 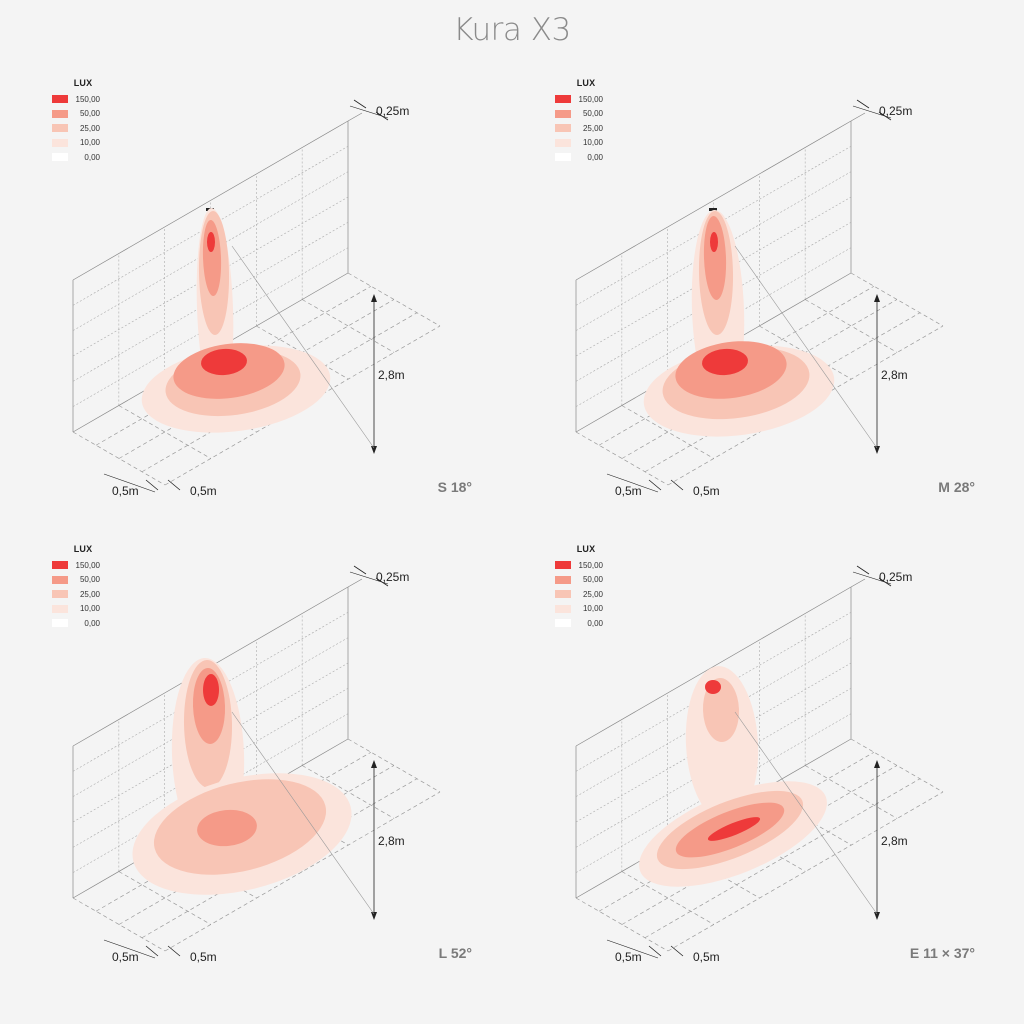 What do you see at coordinates (512, 30) in the screenshot?
I see `page-title: Kura X3` at bounding box center [512, 30].